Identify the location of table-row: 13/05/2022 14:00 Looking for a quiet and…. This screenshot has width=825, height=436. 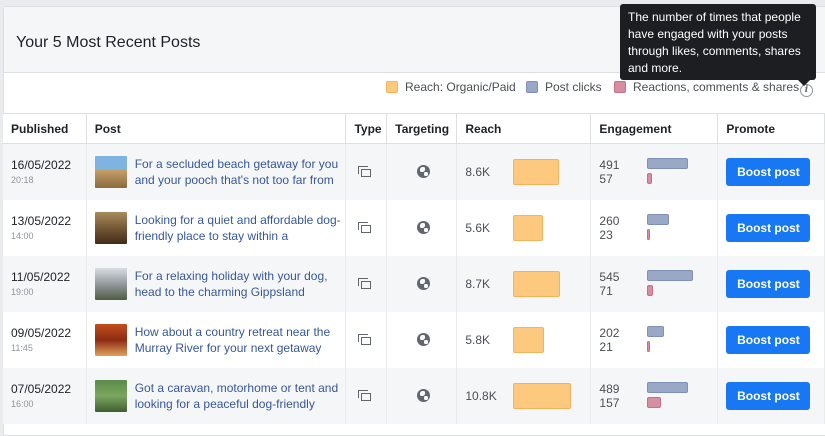
(414, 227).